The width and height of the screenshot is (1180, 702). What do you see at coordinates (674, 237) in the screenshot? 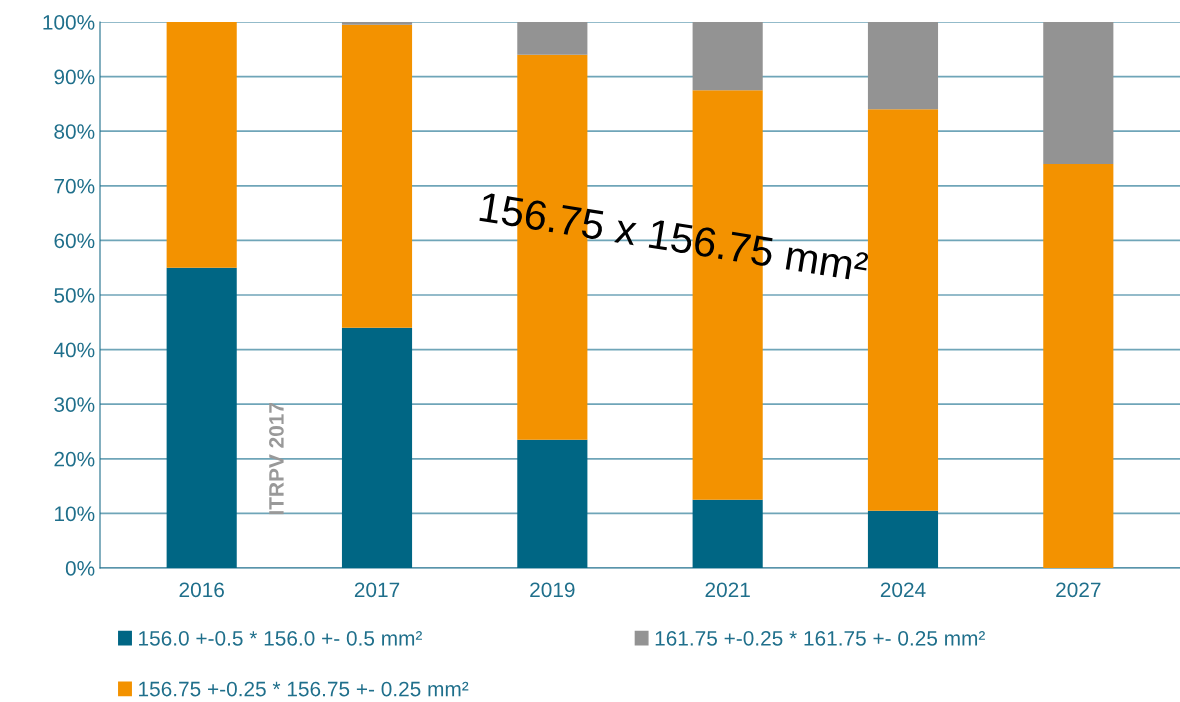
I see `annotation: 156.75 x 156.75 mm²` at bounding box center [674, 237].